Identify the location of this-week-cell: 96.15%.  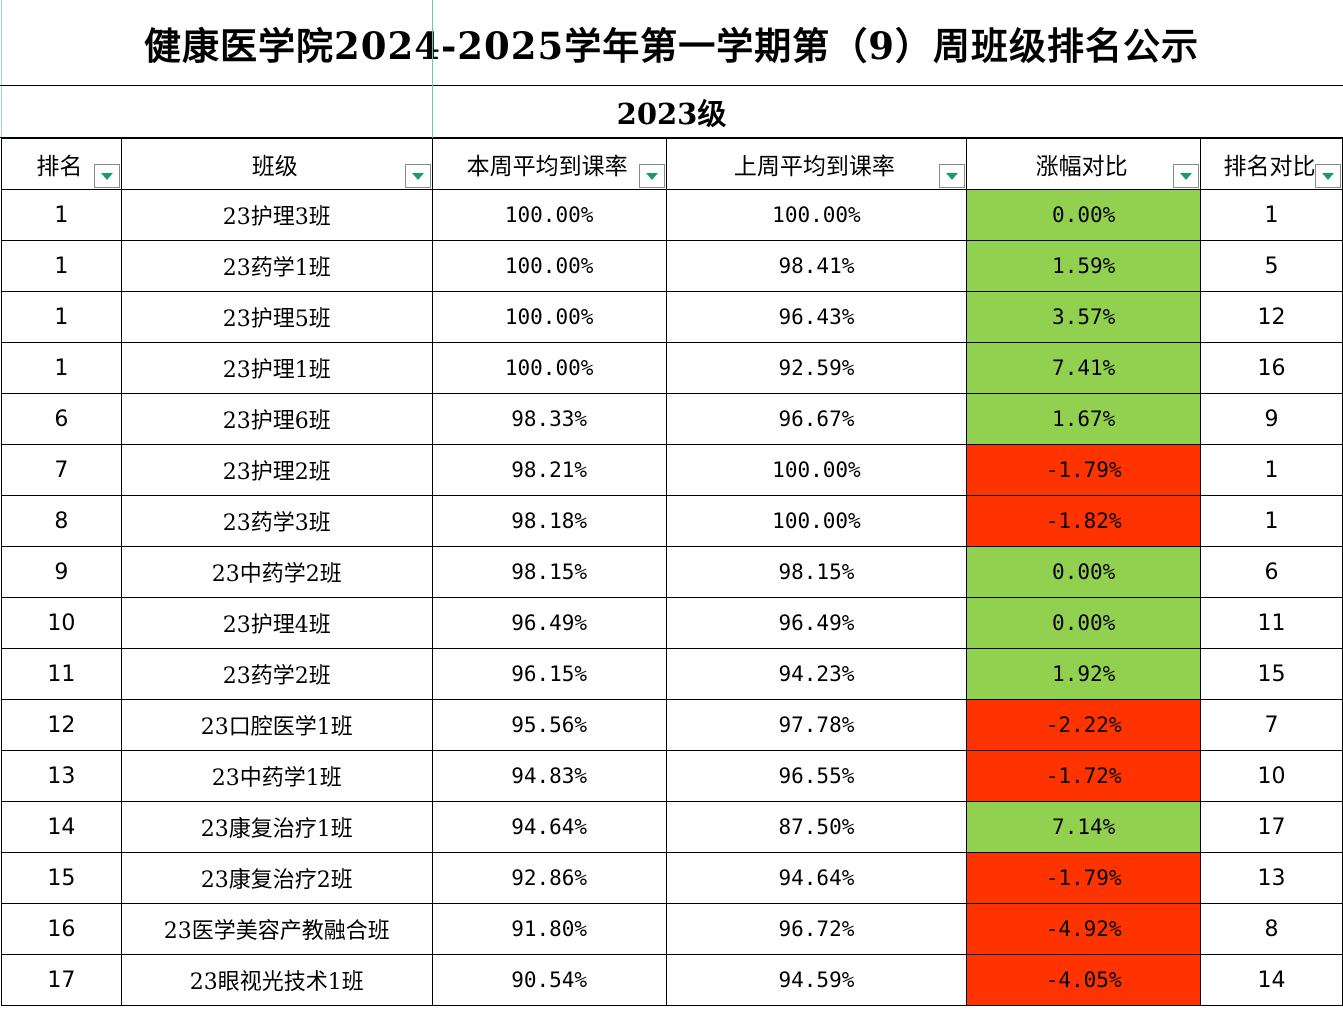
(549, 674).